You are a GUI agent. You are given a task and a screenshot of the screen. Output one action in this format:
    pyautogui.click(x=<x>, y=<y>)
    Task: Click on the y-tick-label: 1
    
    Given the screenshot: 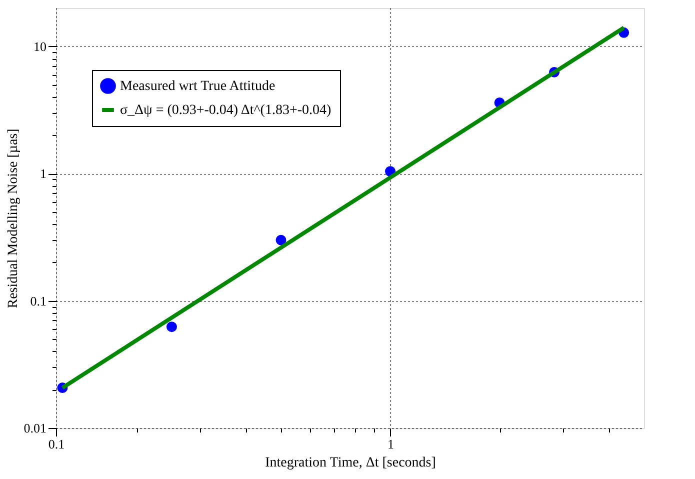 What is the action you would take?
    pyautogui.click(x=43, y=174)
    